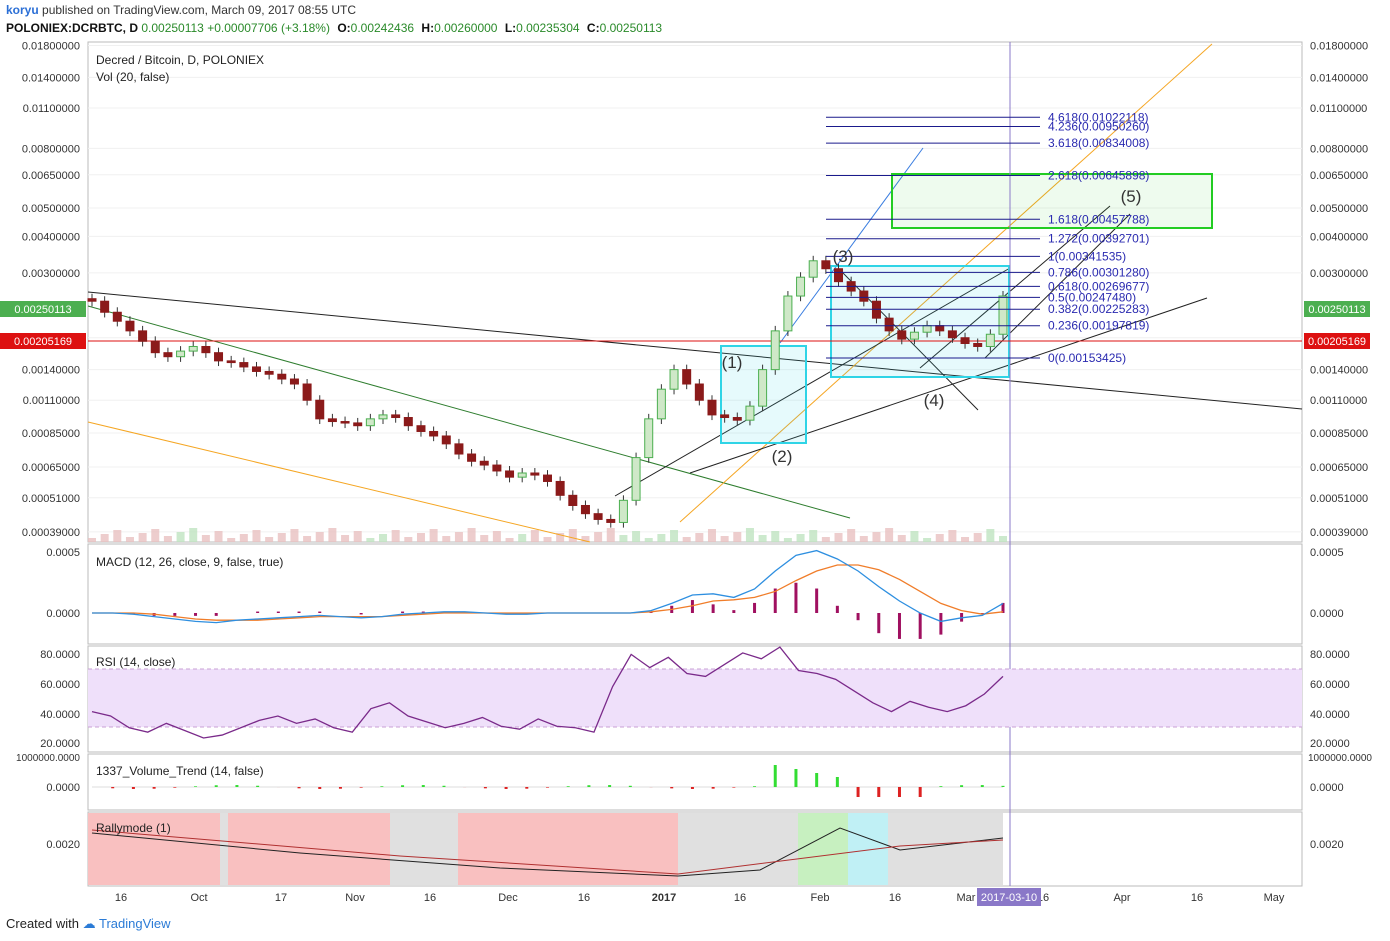 The image size is (1390, 941). Describe the element at coordinates (466, 28) in the screenshot. I see `high-value: 0.00260000` at that location.